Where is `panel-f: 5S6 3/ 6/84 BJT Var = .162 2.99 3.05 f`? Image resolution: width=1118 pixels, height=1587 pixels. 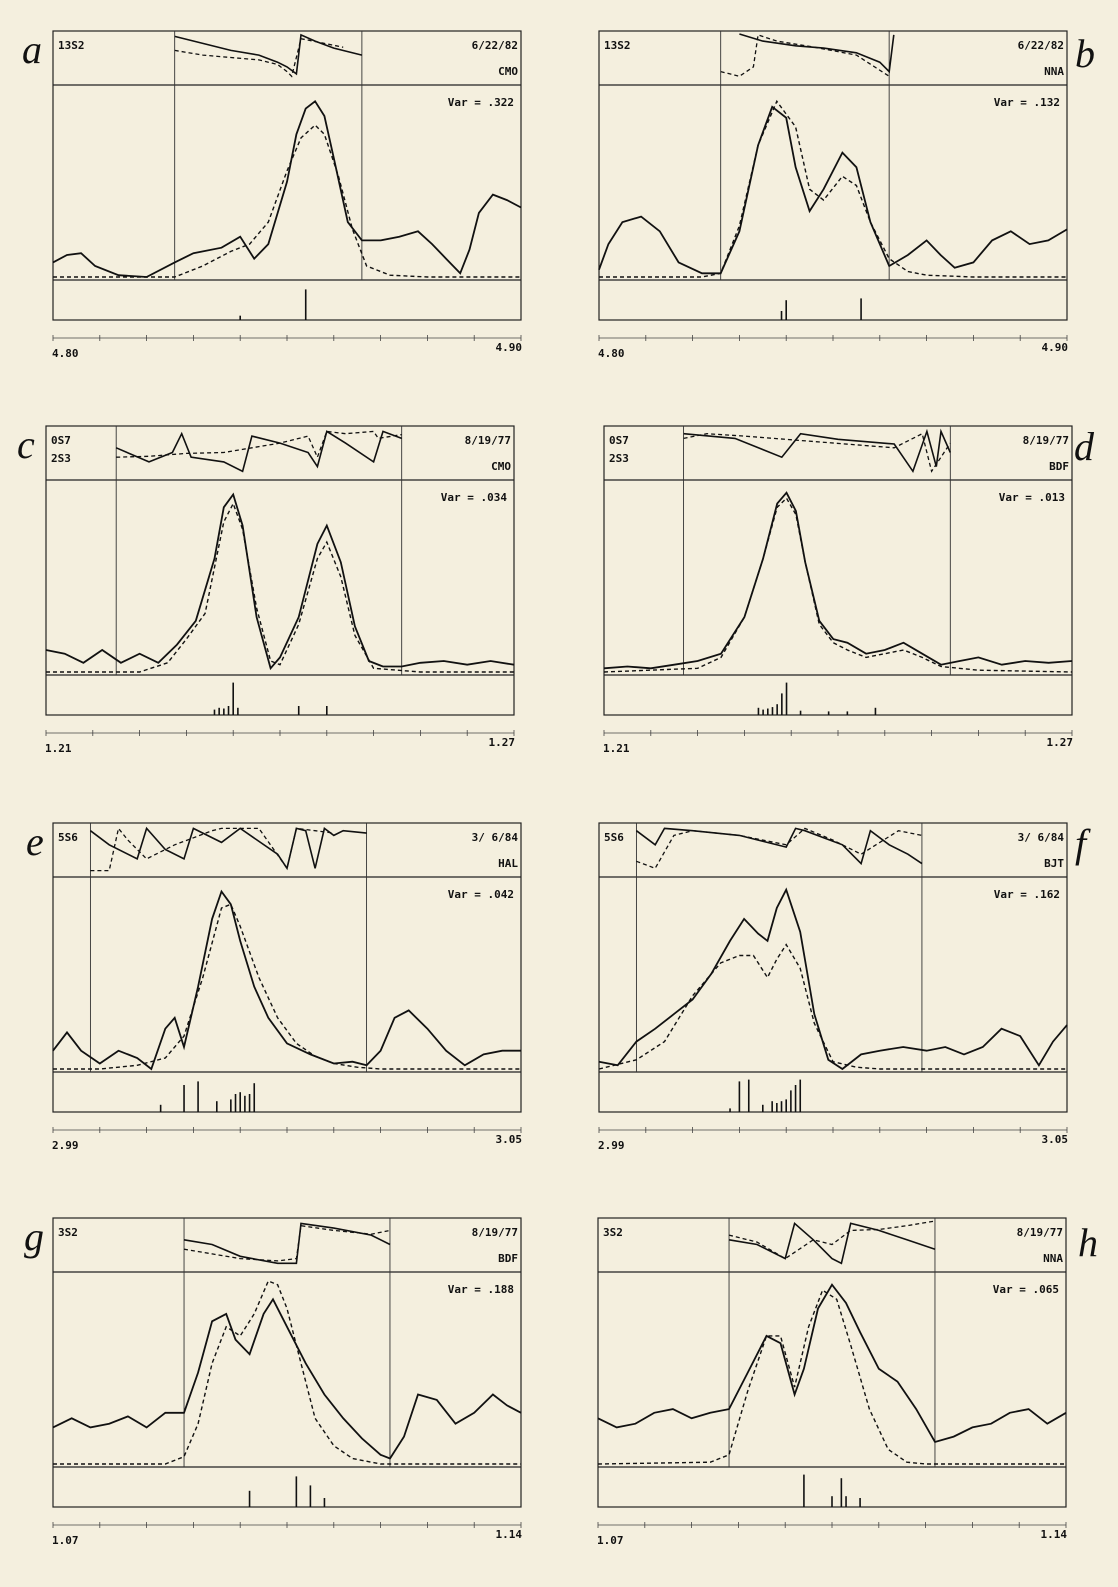 panel-f: 5S6 3/ 6/84 BJT Var = .162 2.99 3.05 f is located at coordinates (842, 987).